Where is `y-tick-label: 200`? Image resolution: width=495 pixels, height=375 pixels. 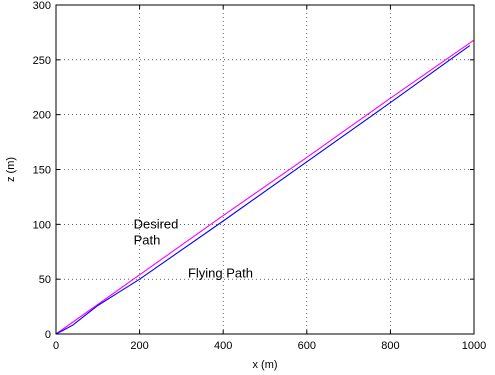
y-tick-label: 200 is located at coordinates (42, 116).